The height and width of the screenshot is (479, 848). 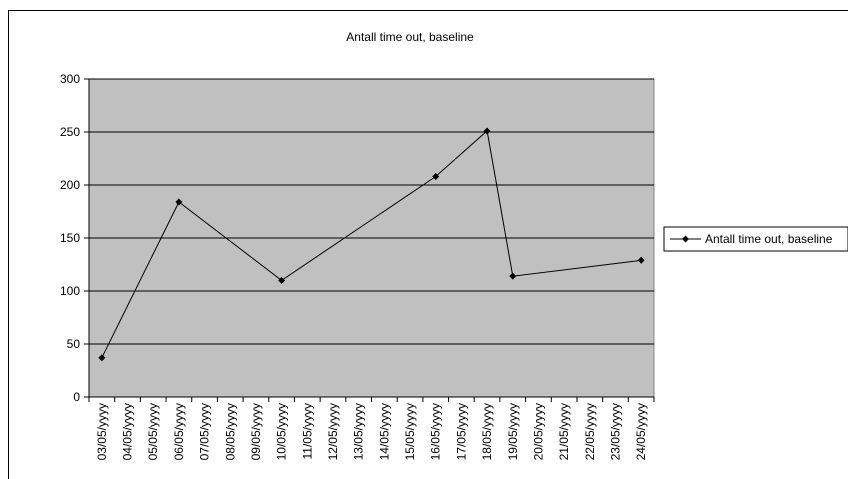 What do you see at coordinates (487, 431) in the screenshot?
I see `x-tick-label: 18/05/yyyy` at bounding box center [487, 431].